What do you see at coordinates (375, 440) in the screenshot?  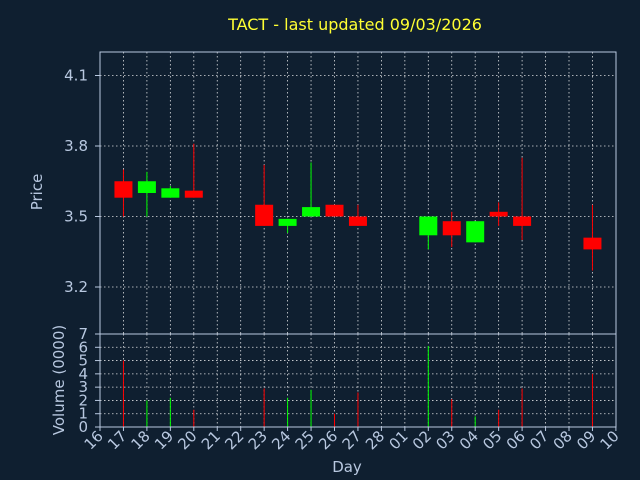 I see `x-tick-label: 28` at bounding box center [375, 440].